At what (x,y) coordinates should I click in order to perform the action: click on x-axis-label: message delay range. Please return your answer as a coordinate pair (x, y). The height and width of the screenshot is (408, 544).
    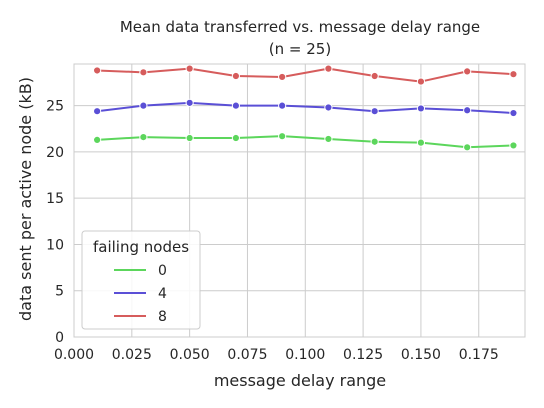
    Looking at the image, I should click on (300, 380).